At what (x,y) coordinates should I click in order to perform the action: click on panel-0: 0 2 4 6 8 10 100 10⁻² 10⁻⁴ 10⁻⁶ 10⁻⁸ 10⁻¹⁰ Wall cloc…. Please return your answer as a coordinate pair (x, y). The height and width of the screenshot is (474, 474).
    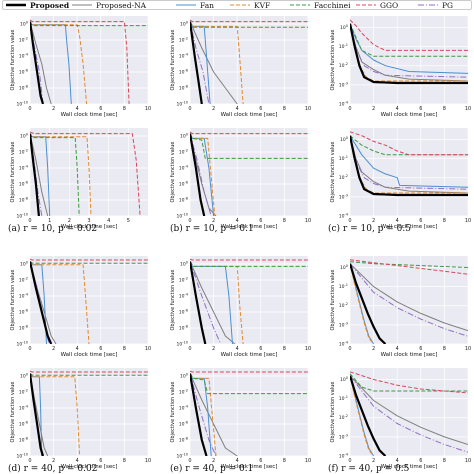
    Looking at the image, I should click on (80, 67).